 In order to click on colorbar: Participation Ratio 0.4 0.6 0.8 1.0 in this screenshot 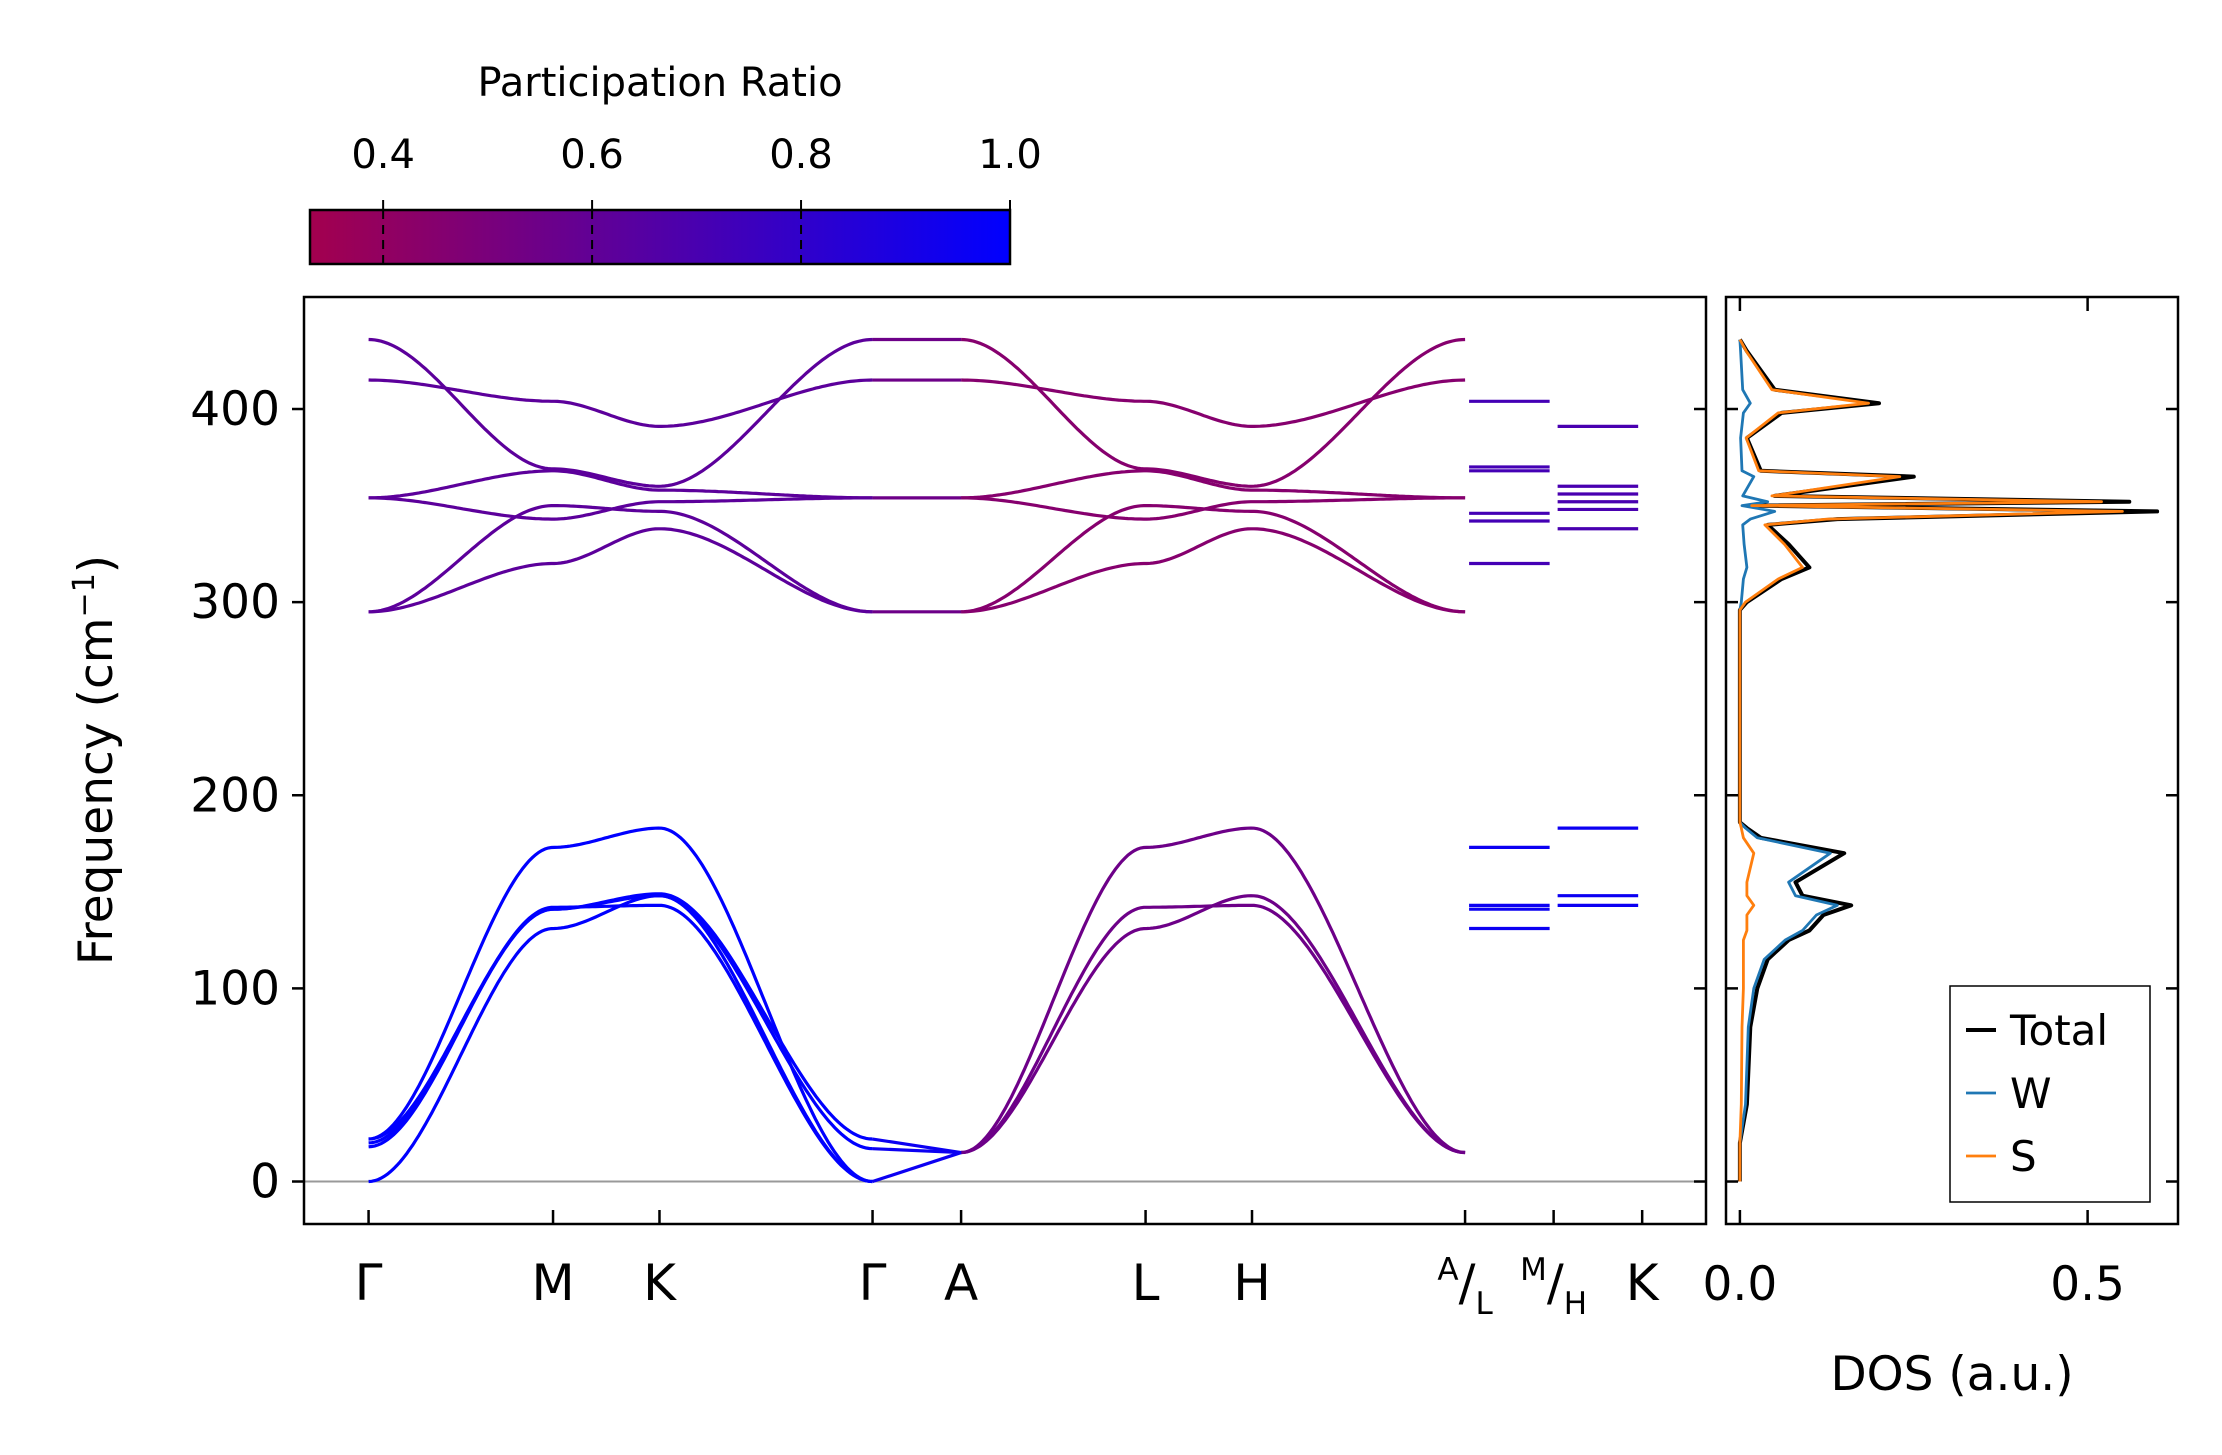, I will do `click(675, 163)`.